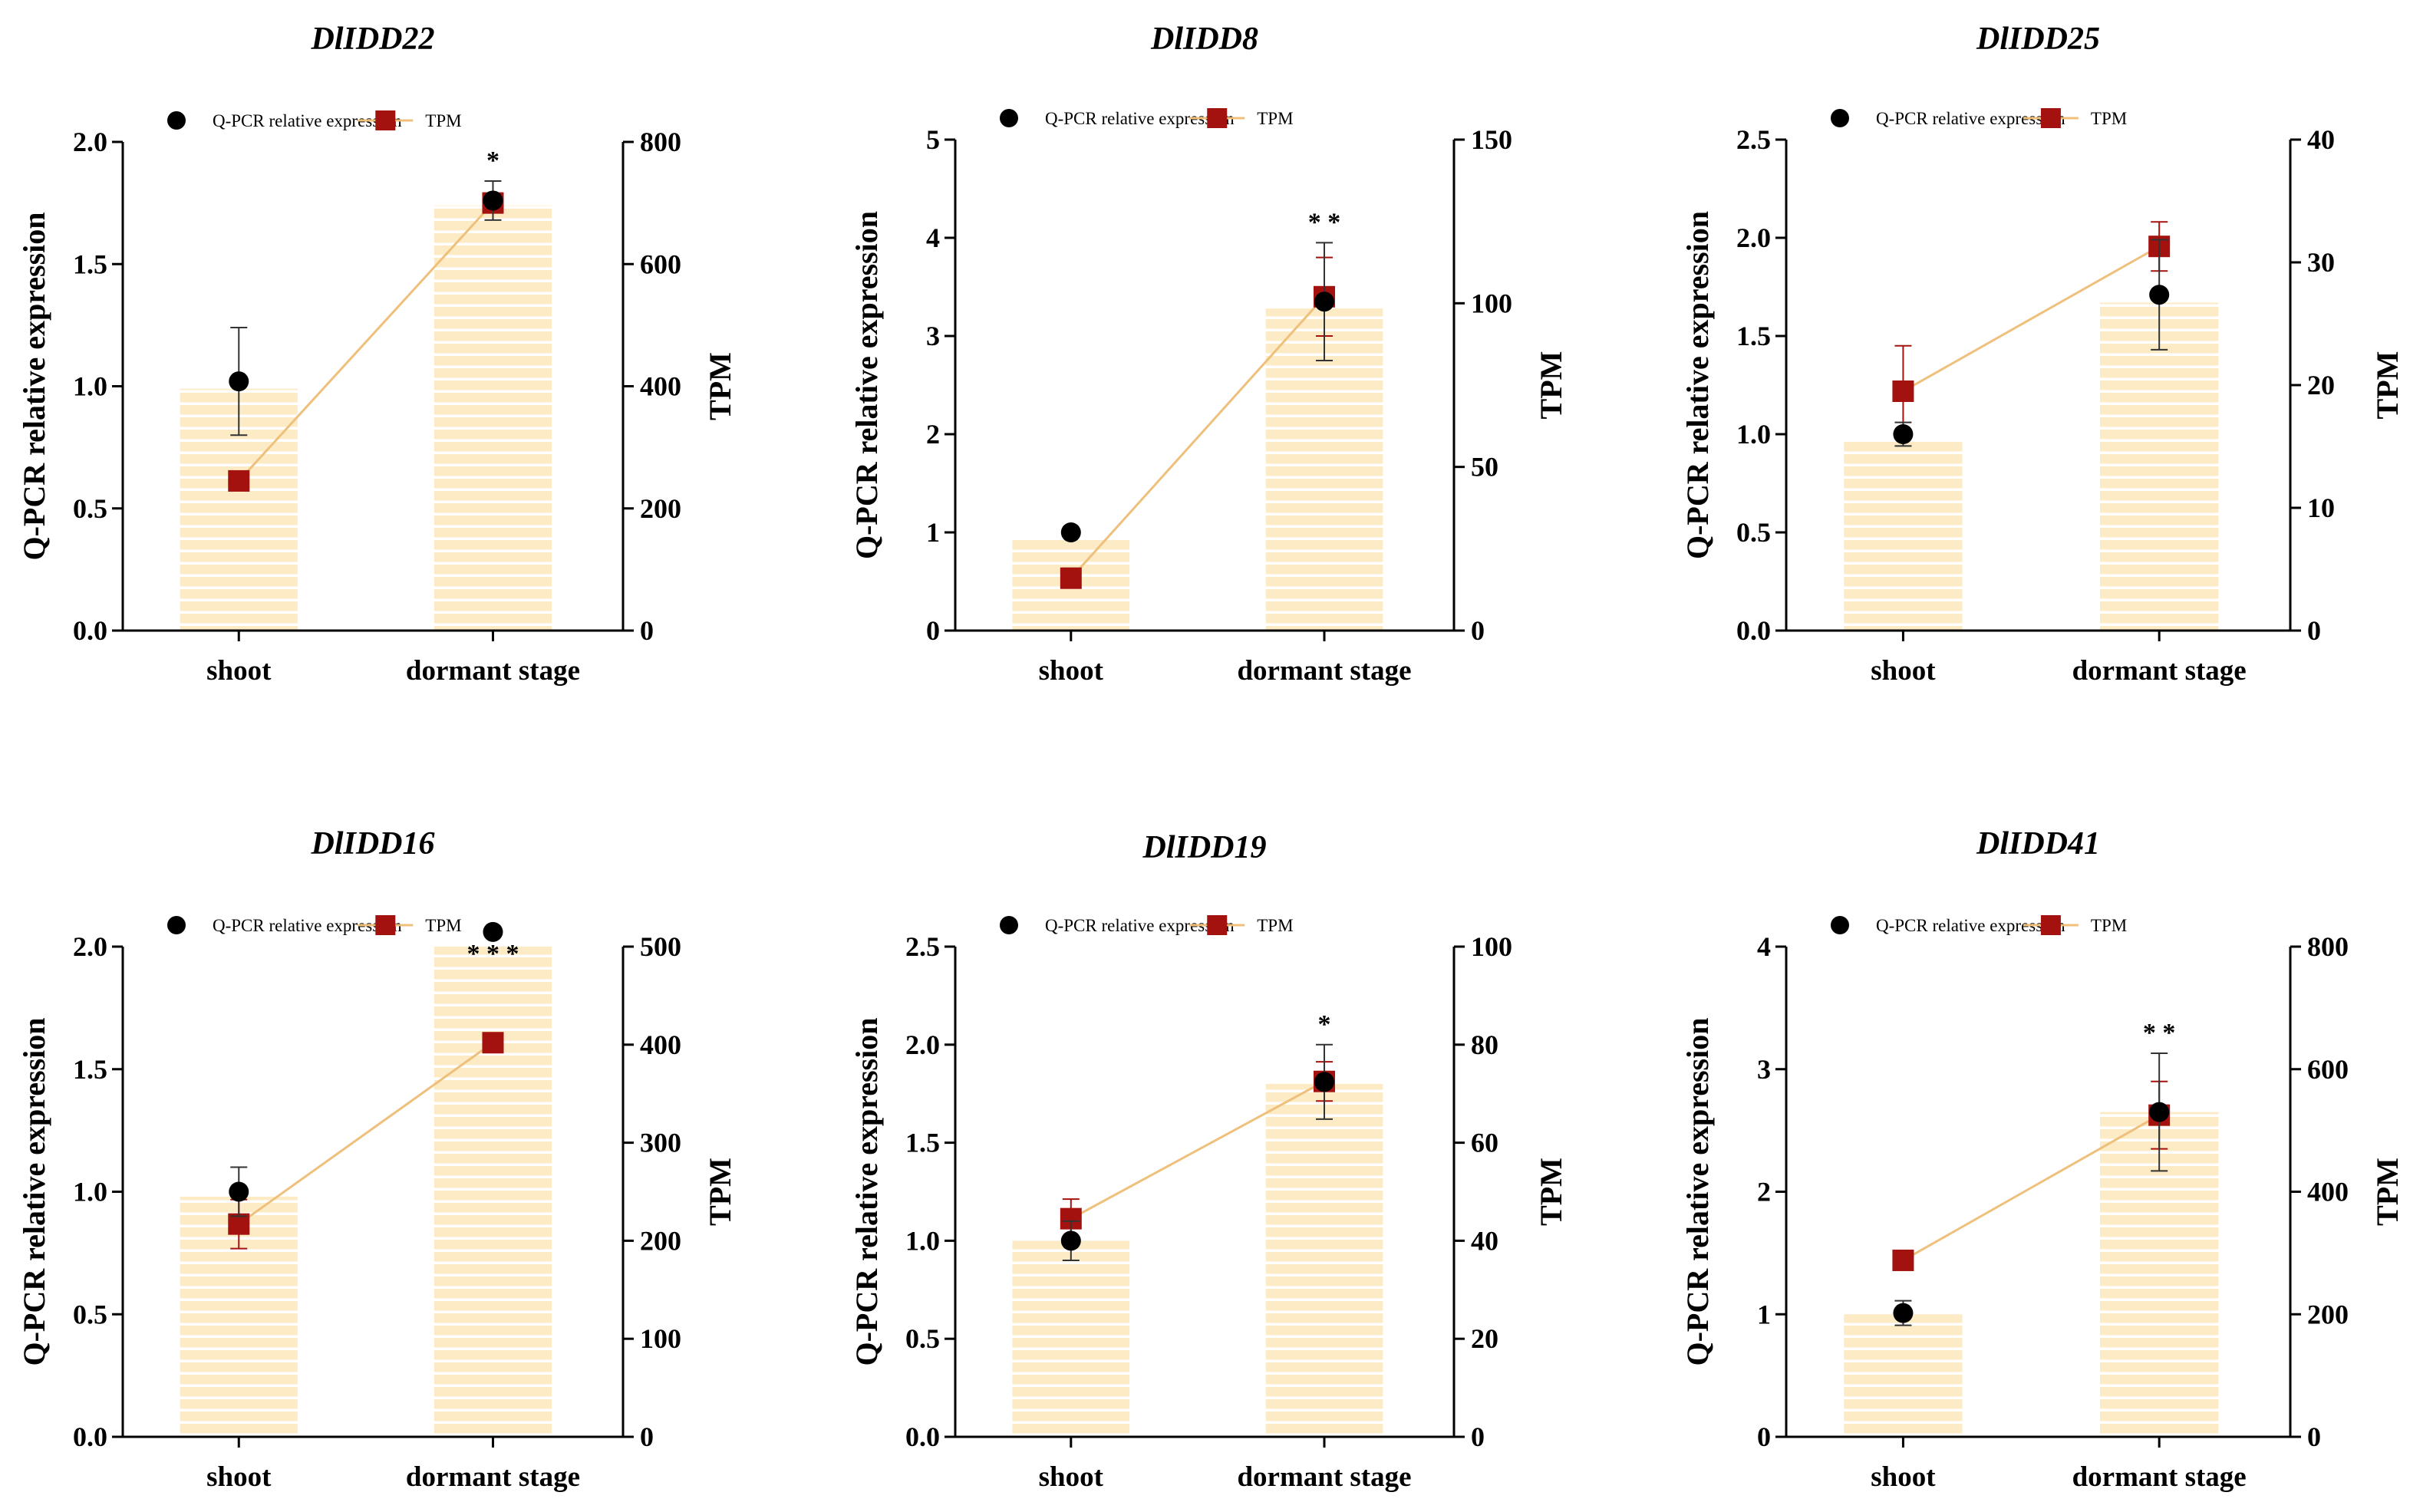  Describe the element at coordinates (933, 630) in the screenshot. I see `y-tick-label-left: 0` at that location.